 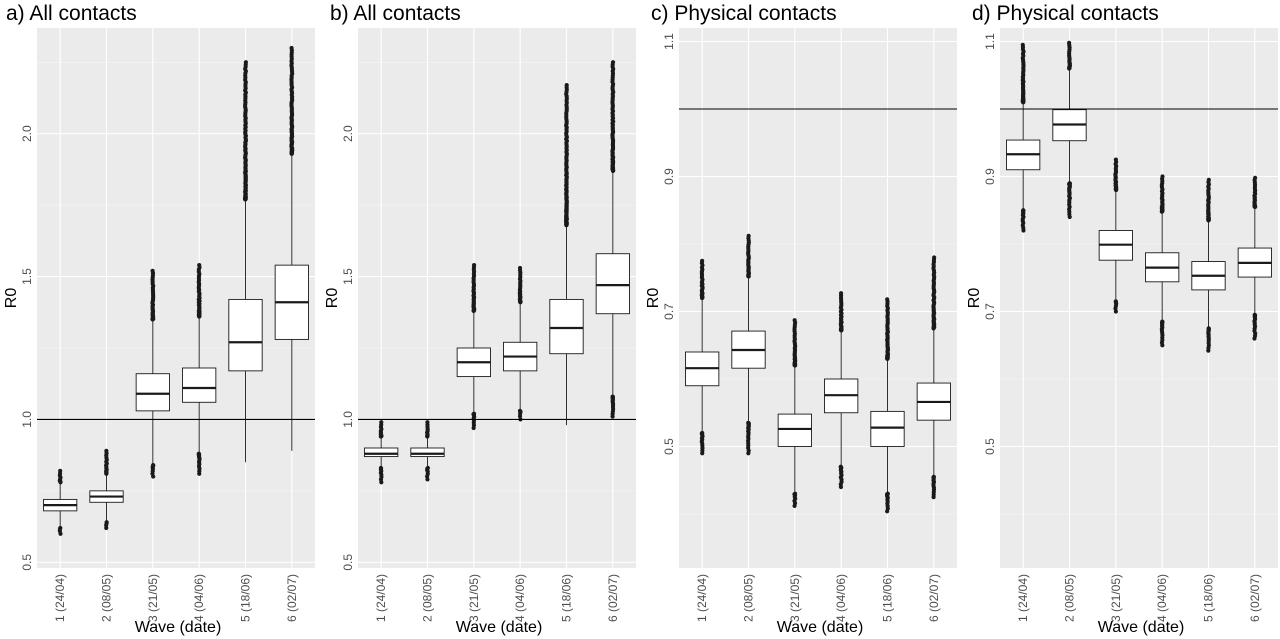 I want to click on y-tick-label: 0.9, so click(x=669, y=176).